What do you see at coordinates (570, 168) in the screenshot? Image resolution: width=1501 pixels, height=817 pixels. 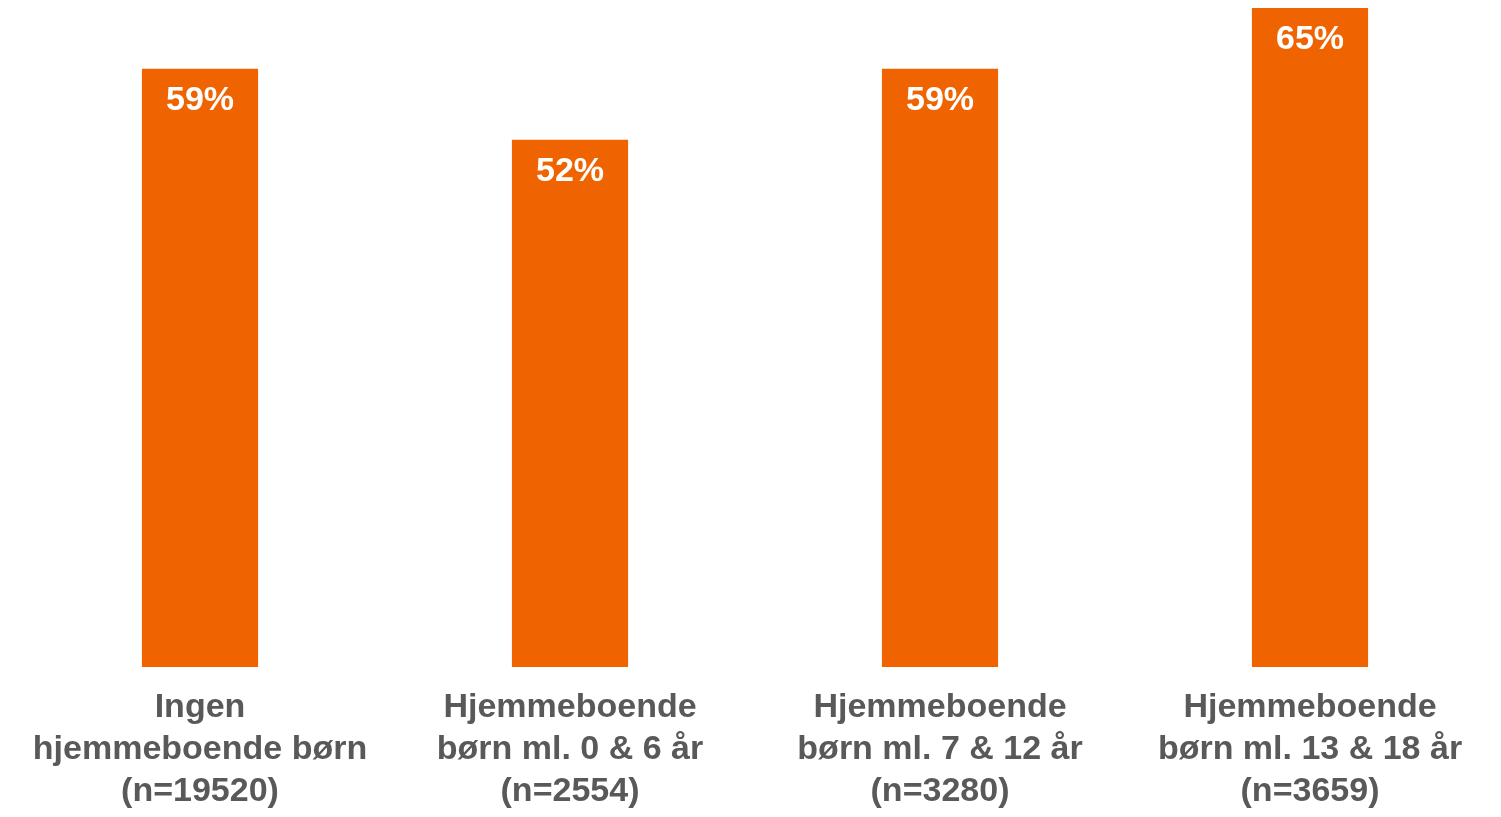 I see `data-label: 52%` at bounding box center [570, 168].